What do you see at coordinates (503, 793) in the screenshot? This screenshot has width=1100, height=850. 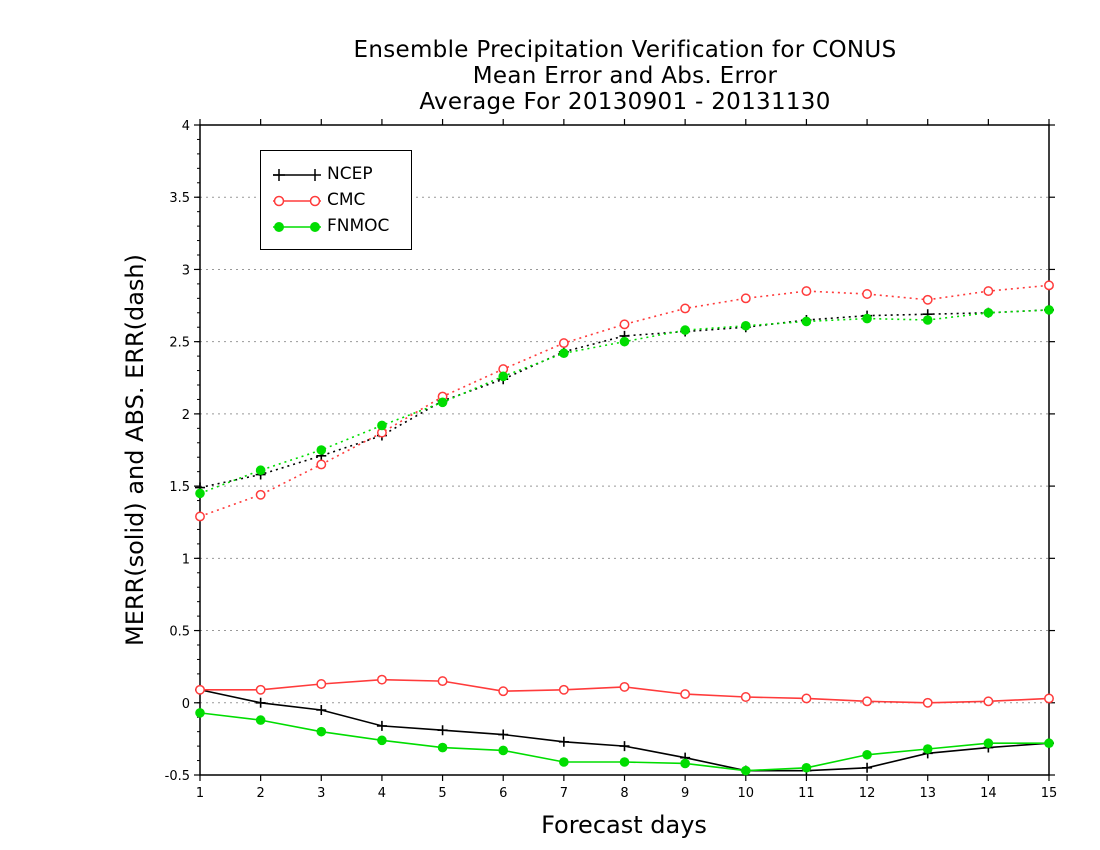 I see `x-tick-label: 6` at bounding box center [503, 793].